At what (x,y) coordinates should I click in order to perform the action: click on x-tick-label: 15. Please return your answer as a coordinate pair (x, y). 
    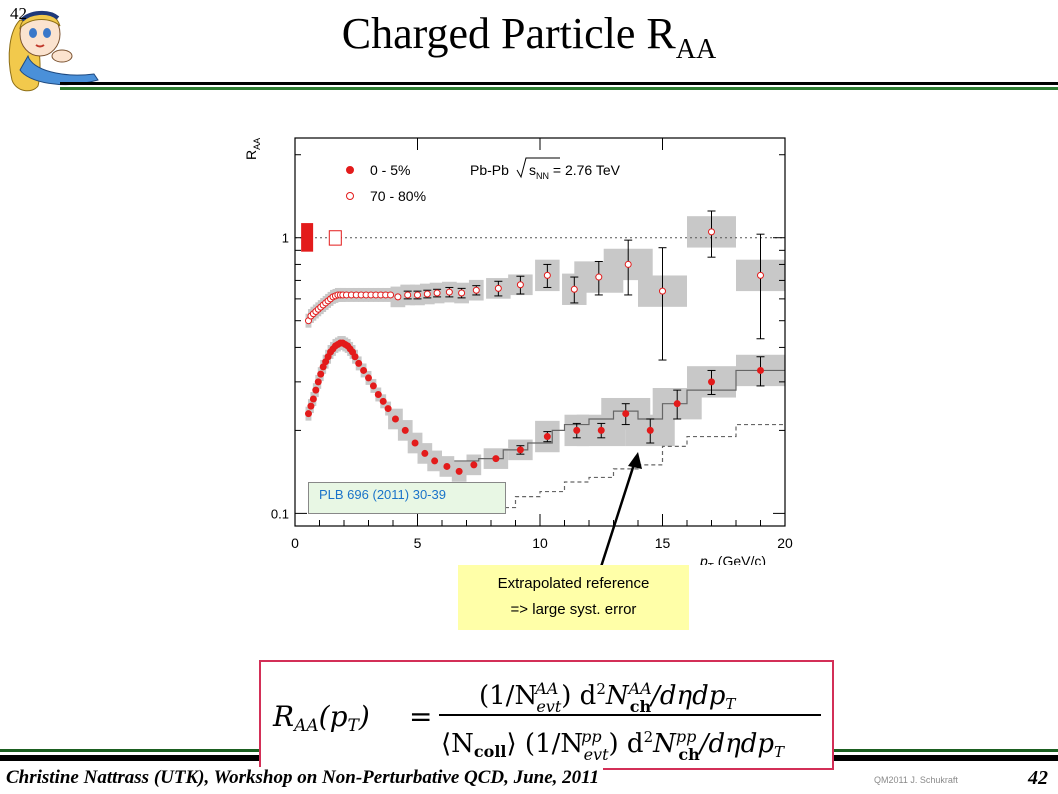
    Looking at the image, I should click on (663, 543).